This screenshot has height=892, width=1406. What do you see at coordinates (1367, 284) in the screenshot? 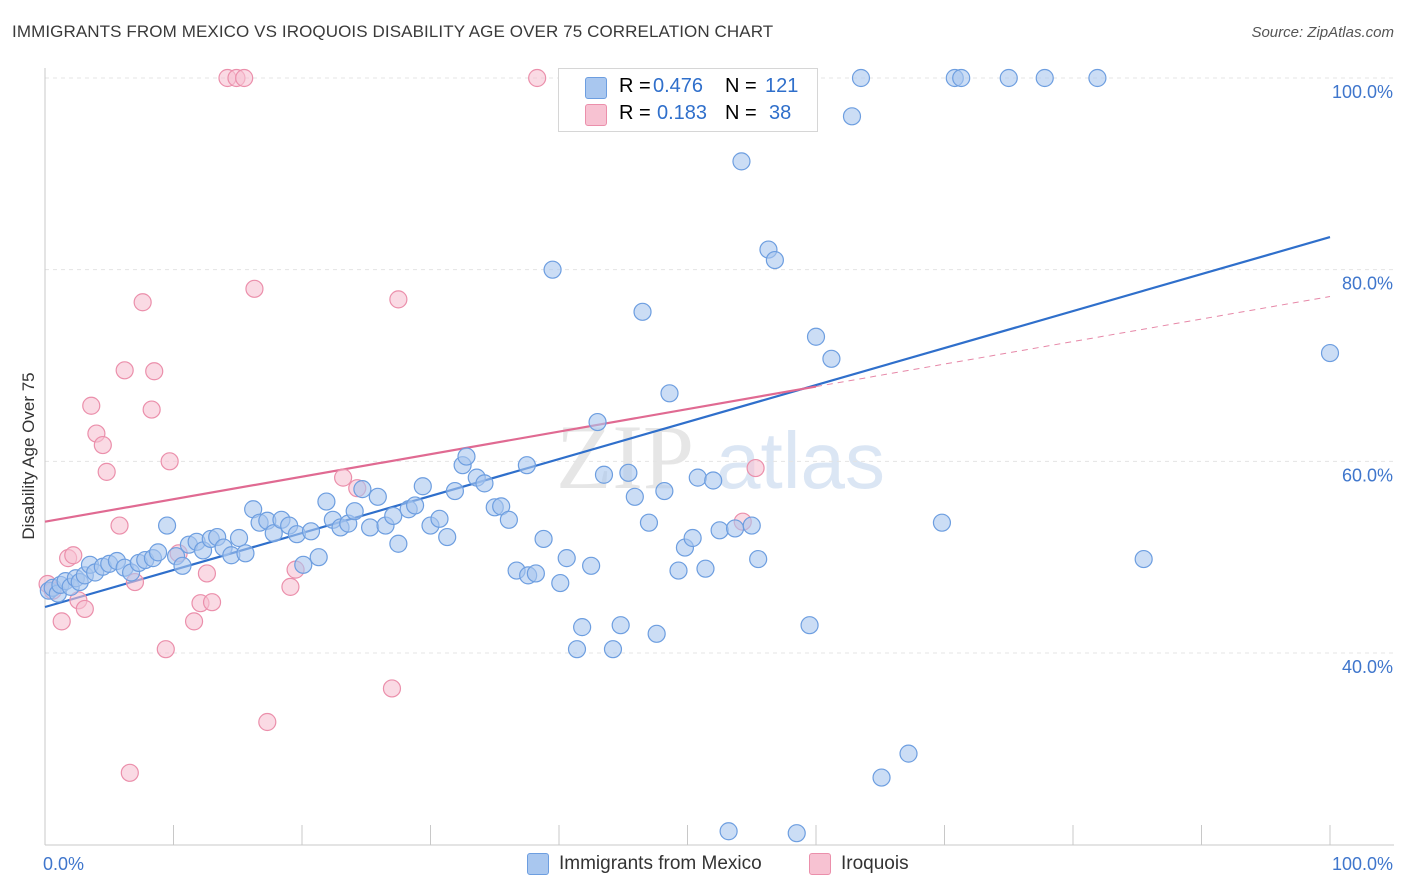
I see `y-tick-label-80: 80.0%` at bounding box center [1367, 284].